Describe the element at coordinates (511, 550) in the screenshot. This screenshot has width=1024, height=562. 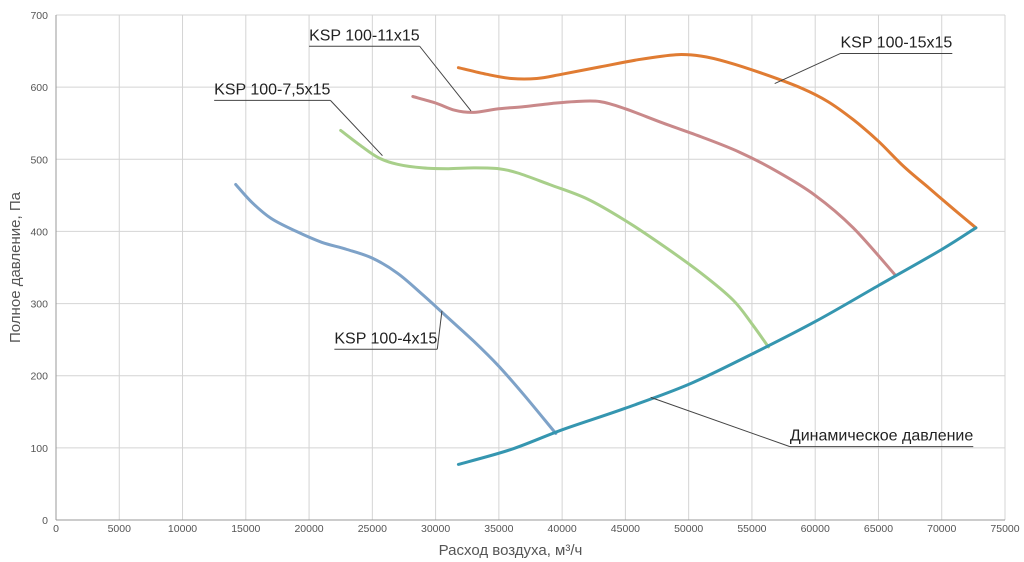
I see `x-axis-title: Расход воздуха, м³/ч` at that location.